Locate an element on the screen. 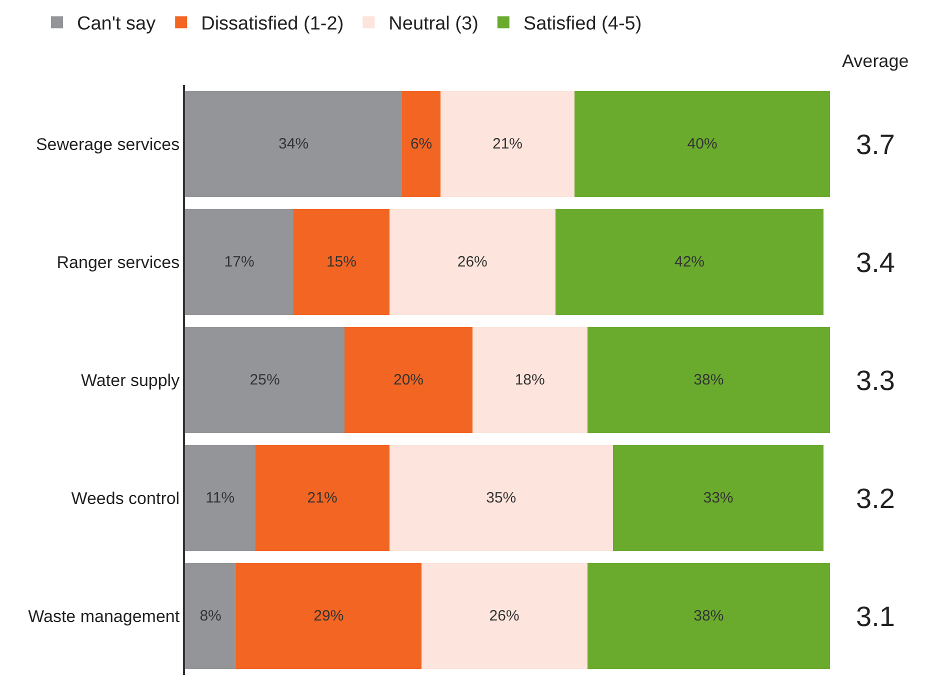  data-label: 15% is located at coordinates (341, 262).